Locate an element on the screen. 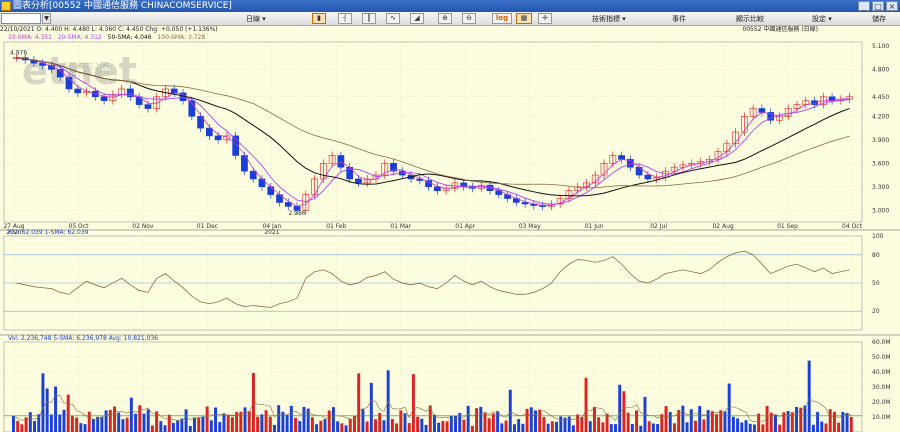 The image size is (900, 432). etnet-watermark-sub: 經濟通 is located at coordinates (86, 69).